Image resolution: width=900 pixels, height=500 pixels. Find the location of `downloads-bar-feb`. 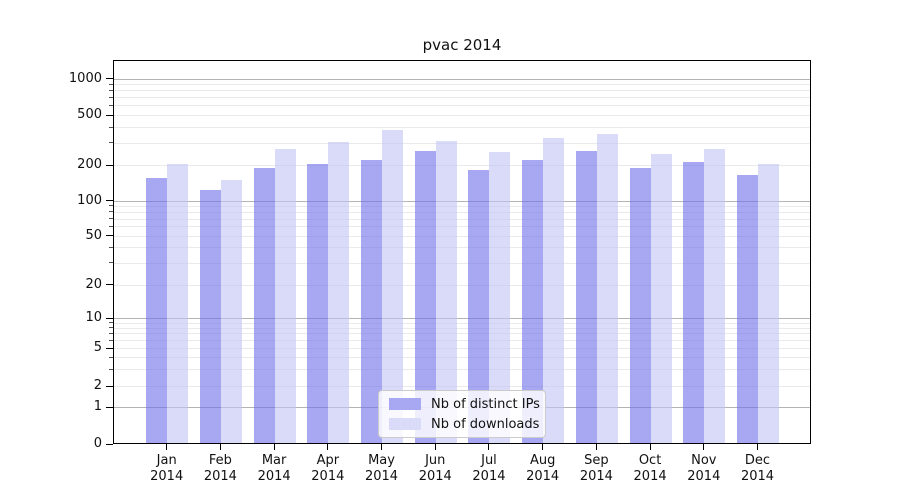

downloads-bar-feb is located at coordinates (231, 311).